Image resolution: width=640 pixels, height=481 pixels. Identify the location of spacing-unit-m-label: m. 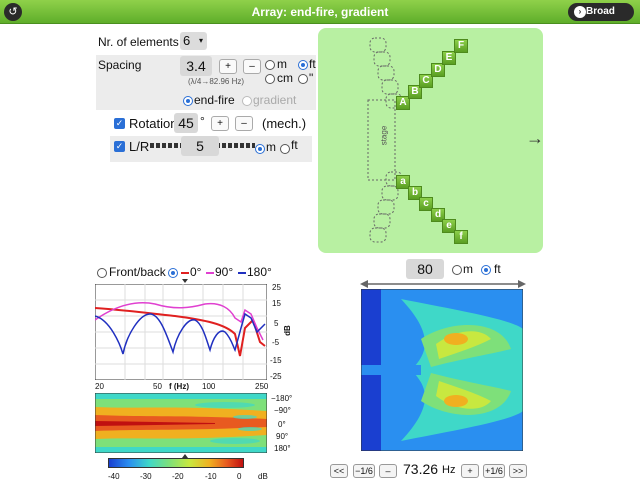
(282, 64).